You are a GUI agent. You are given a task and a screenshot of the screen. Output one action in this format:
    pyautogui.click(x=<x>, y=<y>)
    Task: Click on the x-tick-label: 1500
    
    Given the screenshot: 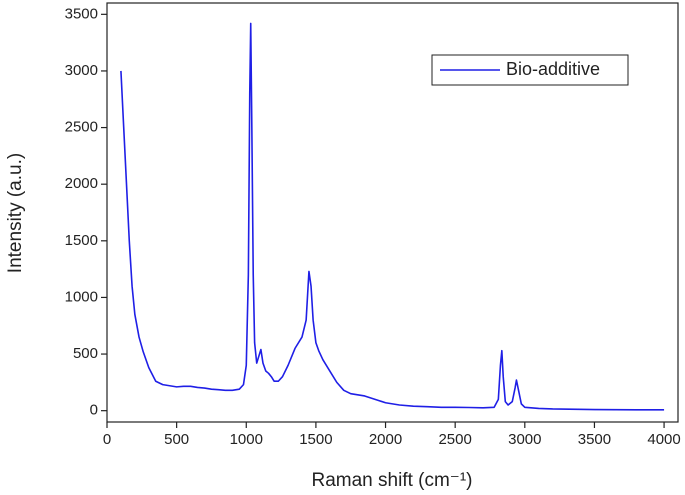 What is the action you would take?
    pyautogui.click(x=315, y=439)
    